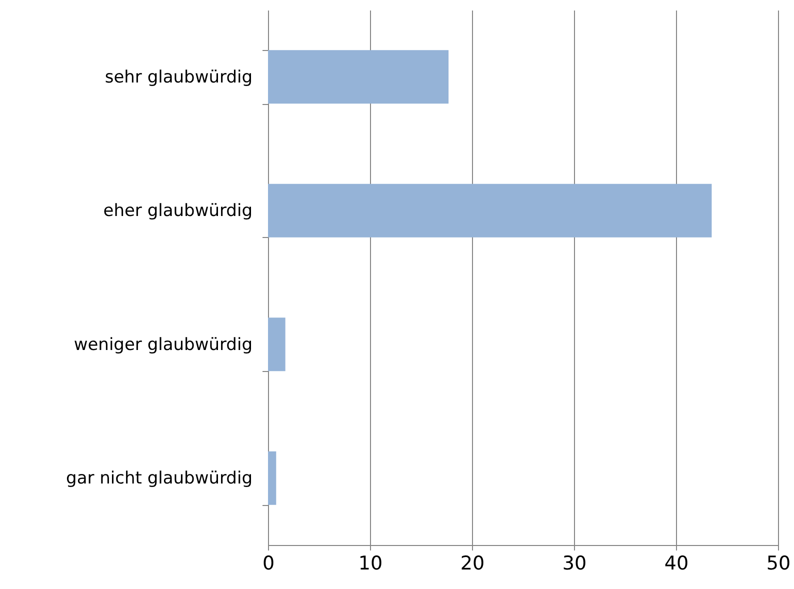 The height and width of the screenshot is (589, 794). What do you see at coordinates (676, 563) in the screenshot?
I see `x-tick-label: 40` at bounding box center [676, 563].